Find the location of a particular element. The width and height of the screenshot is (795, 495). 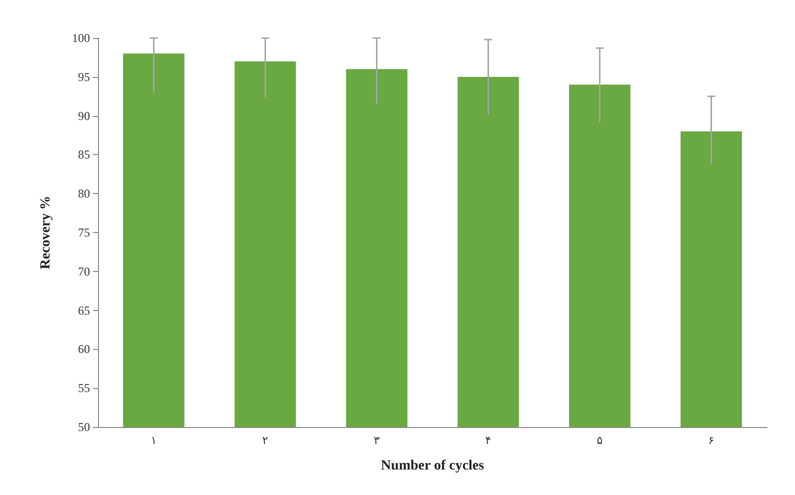

y-tick-label: 65 is located at coordinates (84, 310).